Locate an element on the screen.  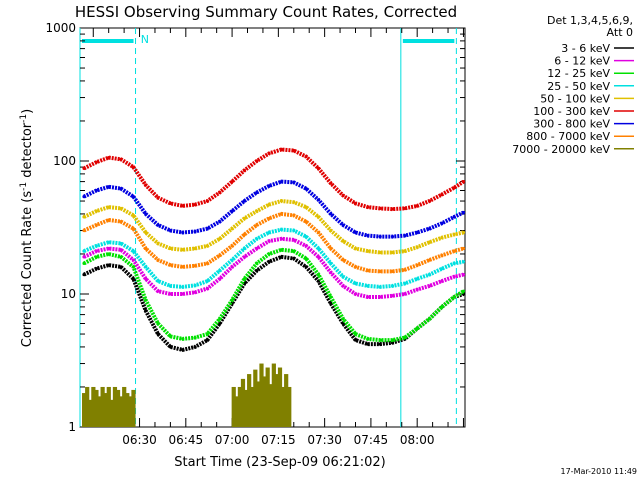
x-tick-label: 07:00 is located at coordinates (232, 440).